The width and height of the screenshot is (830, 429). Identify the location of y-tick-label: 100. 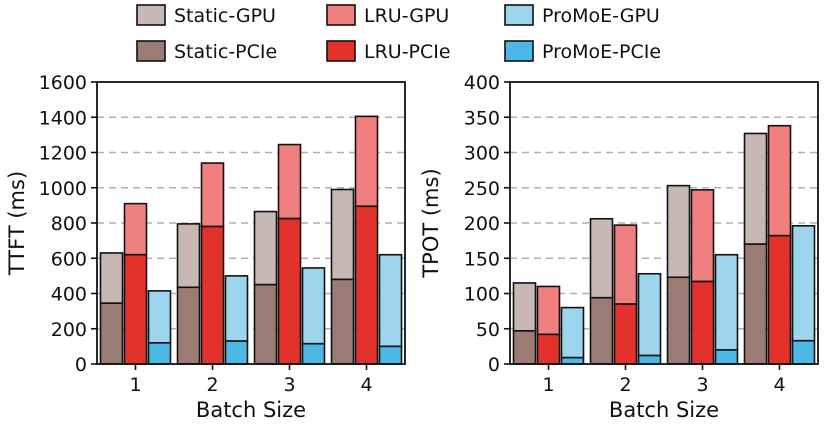
(482, 295).